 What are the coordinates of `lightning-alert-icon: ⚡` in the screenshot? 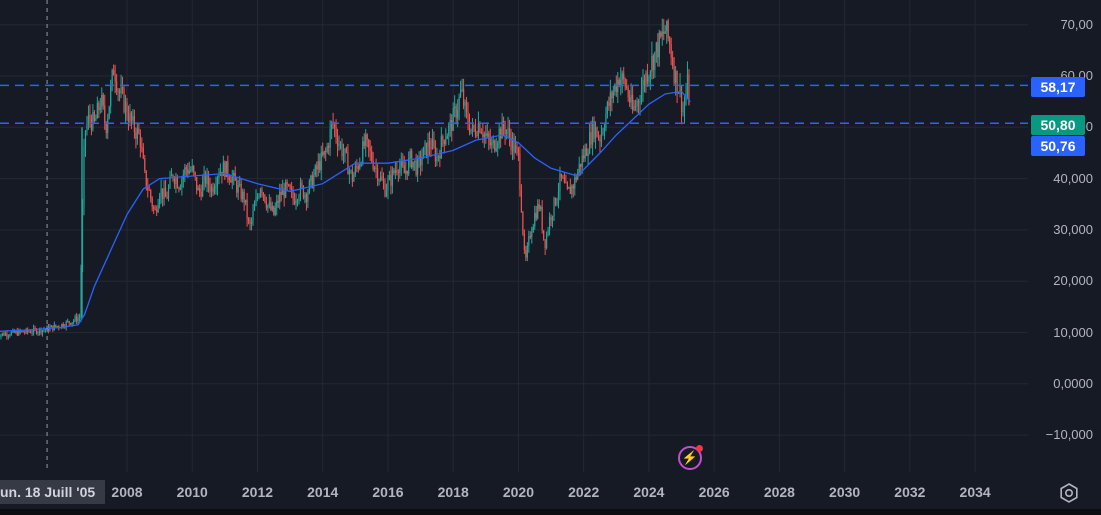 It's located at (690, 457).